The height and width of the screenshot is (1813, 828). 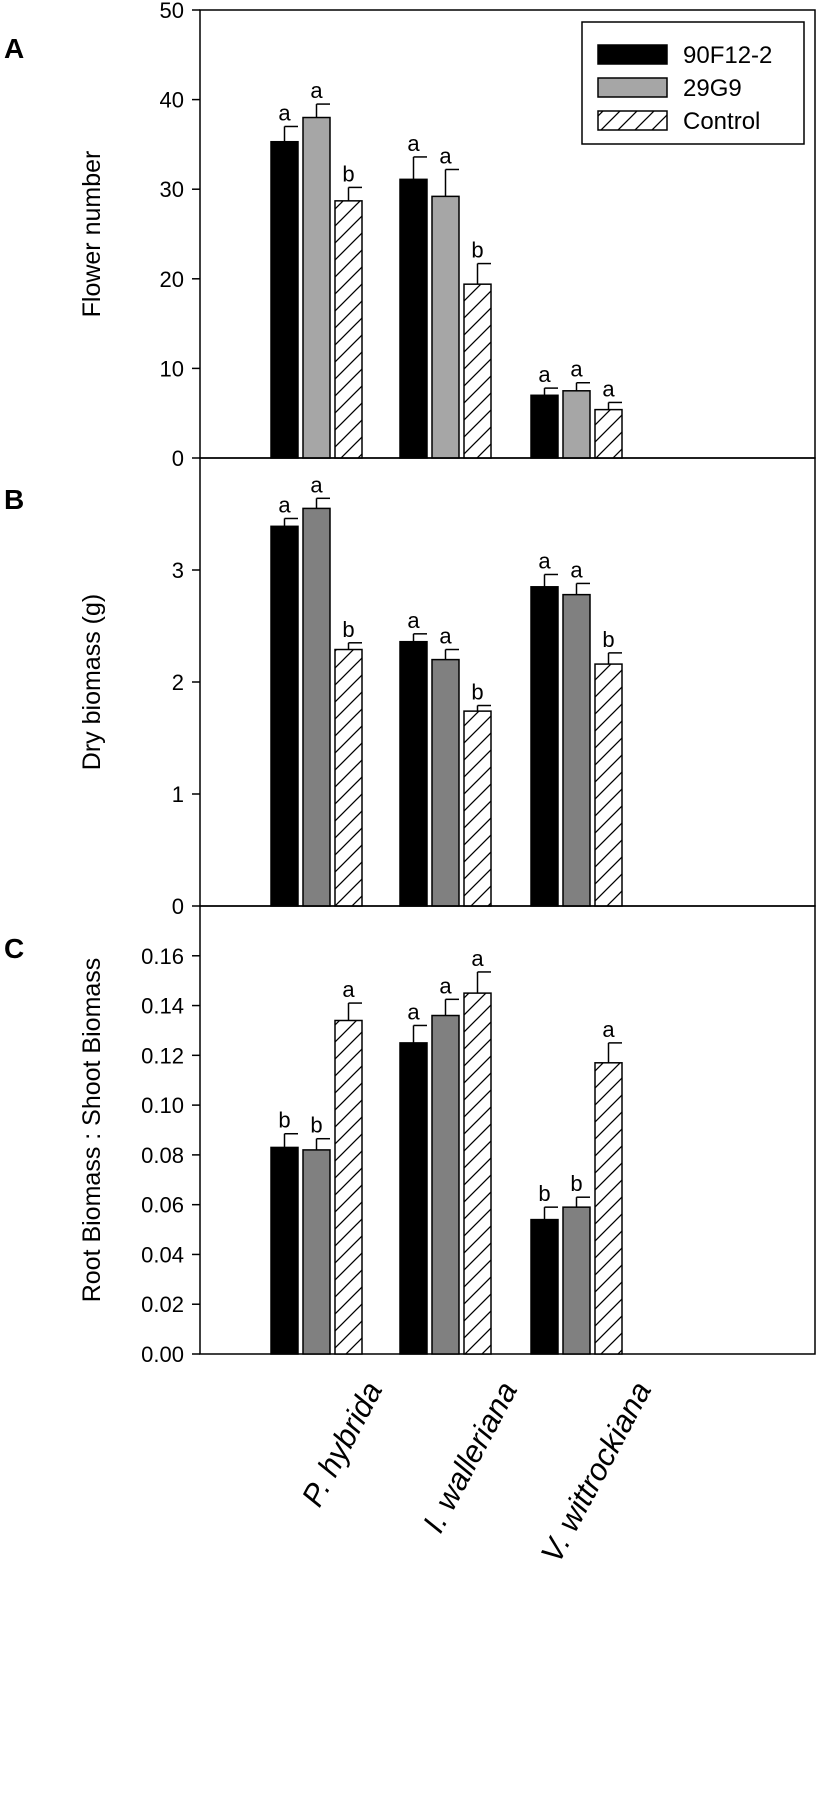 What do you see at coordinates (162, 1155) in the screenshot?
I see `y-tick-label: 0.08` at bounding box center [162, 1155].